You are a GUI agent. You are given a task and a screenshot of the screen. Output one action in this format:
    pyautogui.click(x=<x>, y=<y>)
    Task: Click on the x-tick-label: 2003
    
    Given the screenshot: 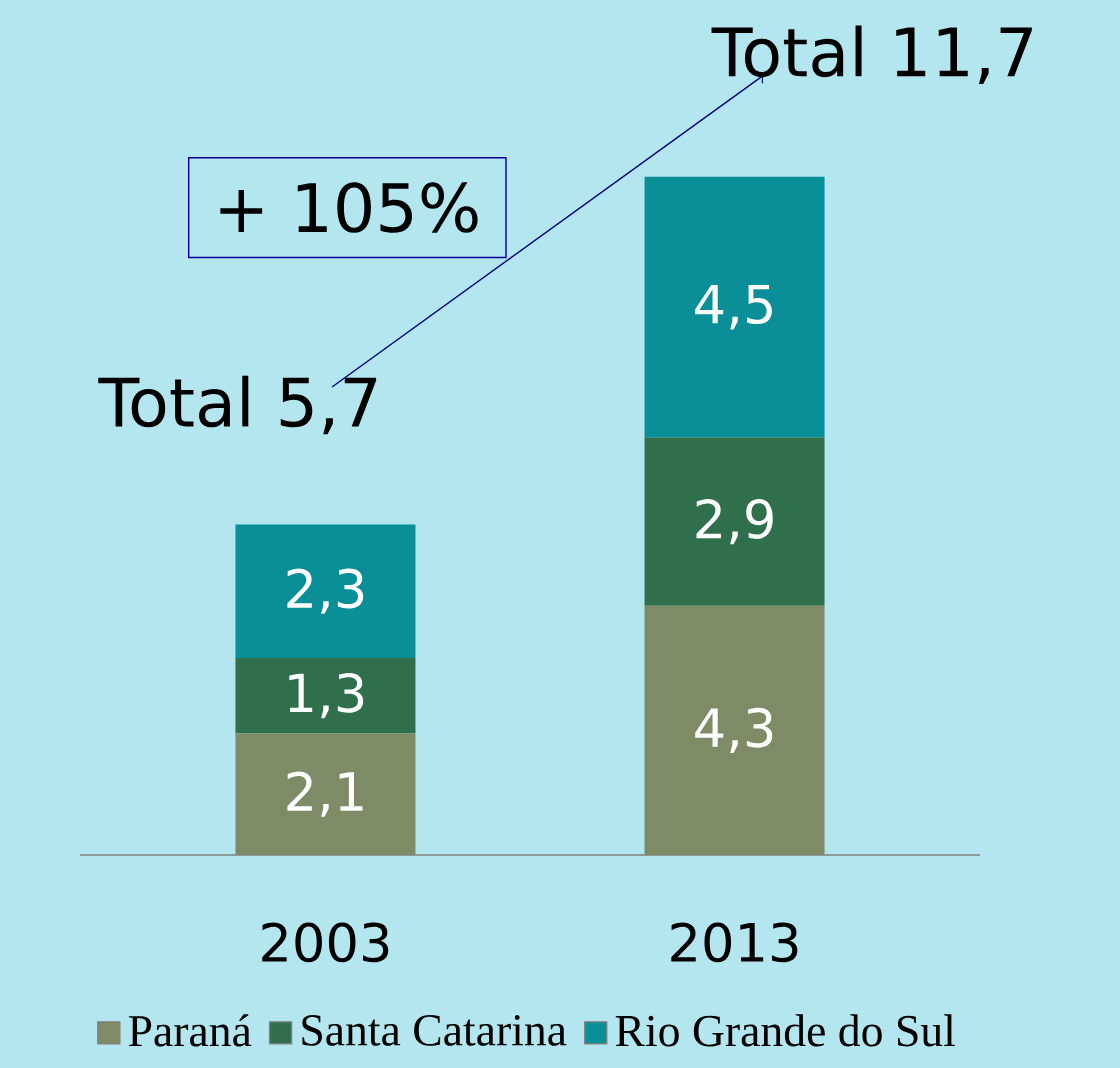 What is the action you would take?
    pyautogui.click(x=325, y=942)
    